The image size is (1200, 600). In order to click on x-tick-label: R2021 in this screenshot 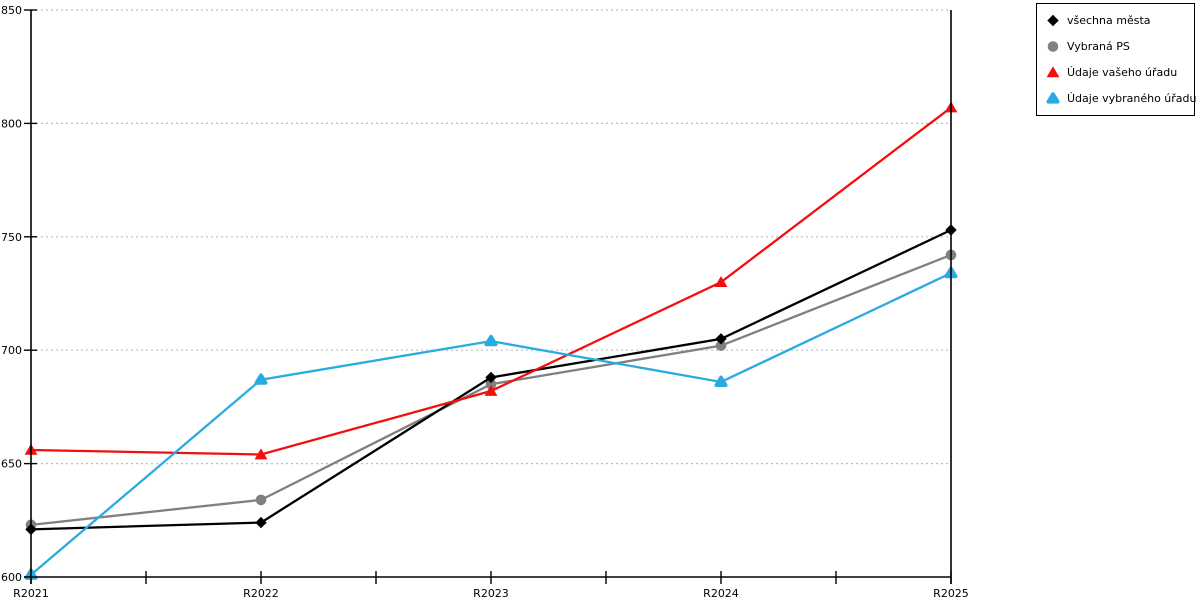, I will do `click(31, 593)`.